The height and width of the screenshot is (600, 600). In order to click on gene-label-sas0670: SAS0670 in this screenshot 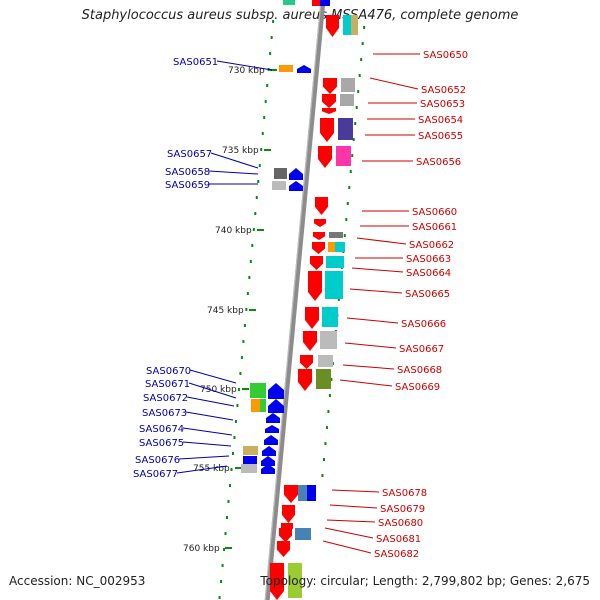, I will do `click(168, 371)`.